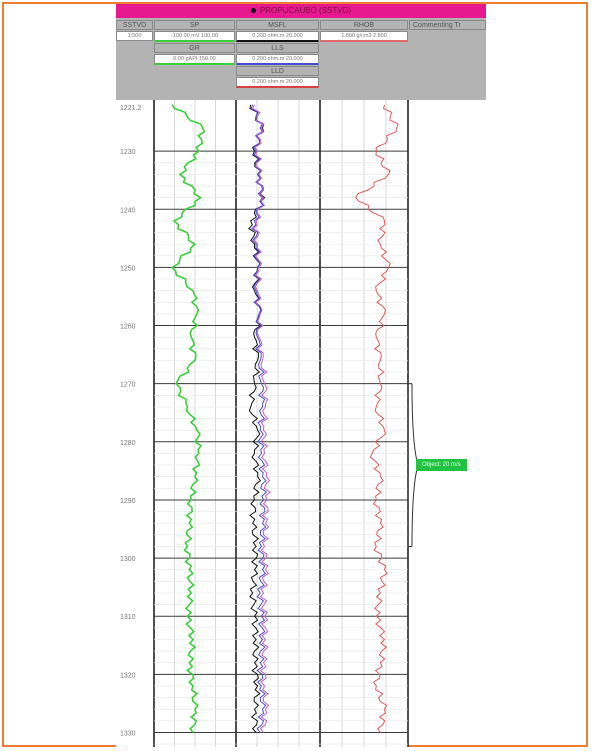  Describe the element at coordinates (253, 10) in the screenshot. I see `title-dot-icon` at that location.